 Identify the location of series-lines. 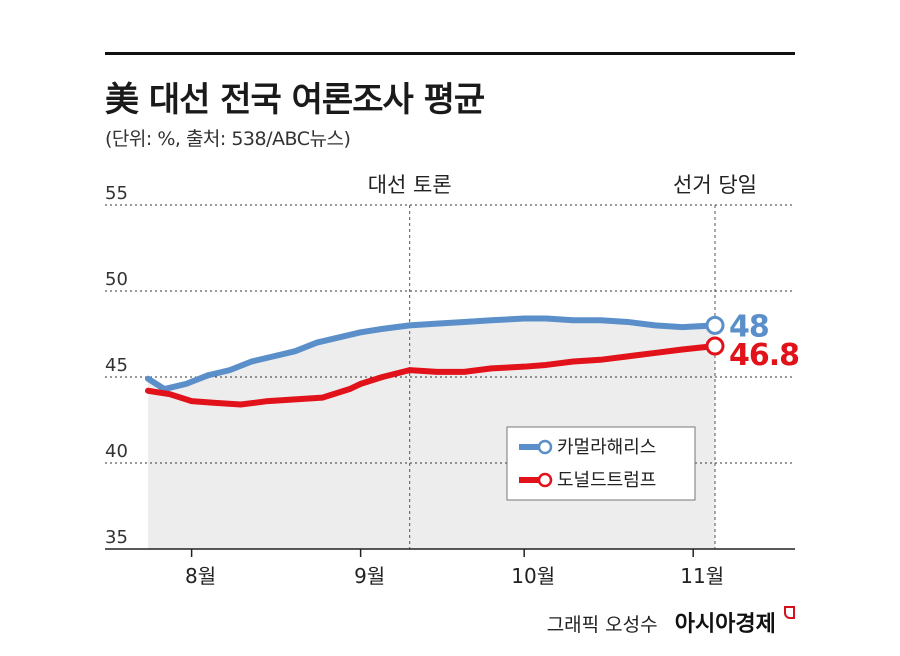
(431, 361).